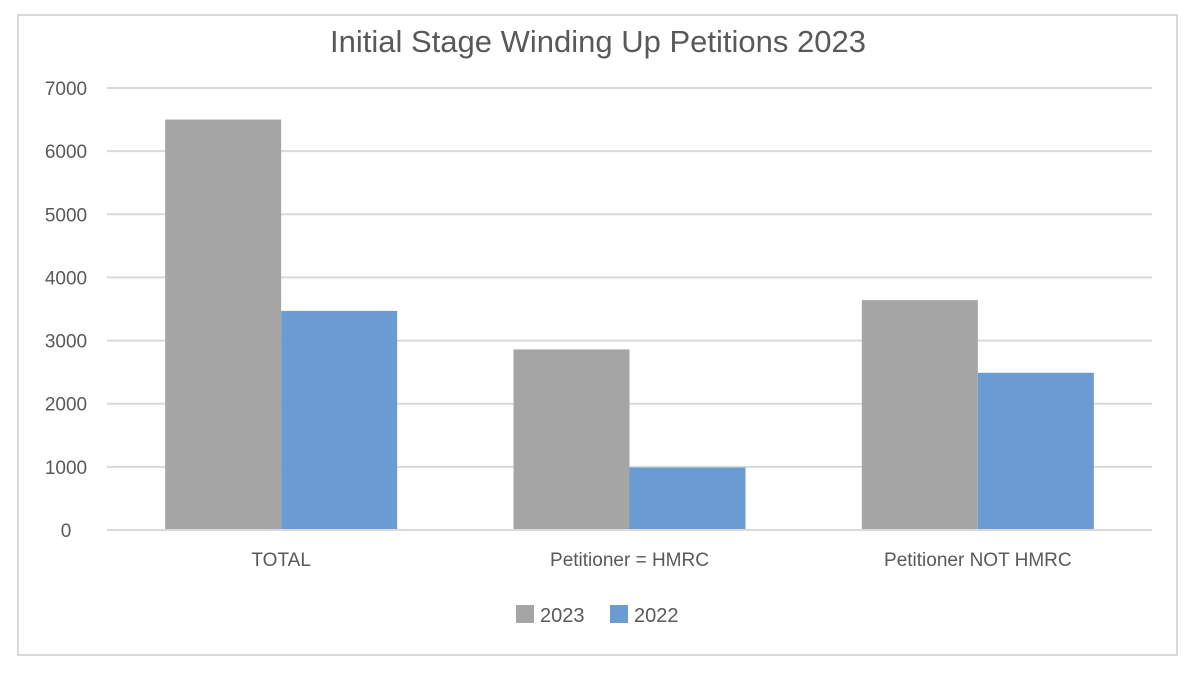 The image size is (1196, 674). Describe the element at coordinates (656, 616) in the screenshot. I see `legend-label: 2022` at that location.